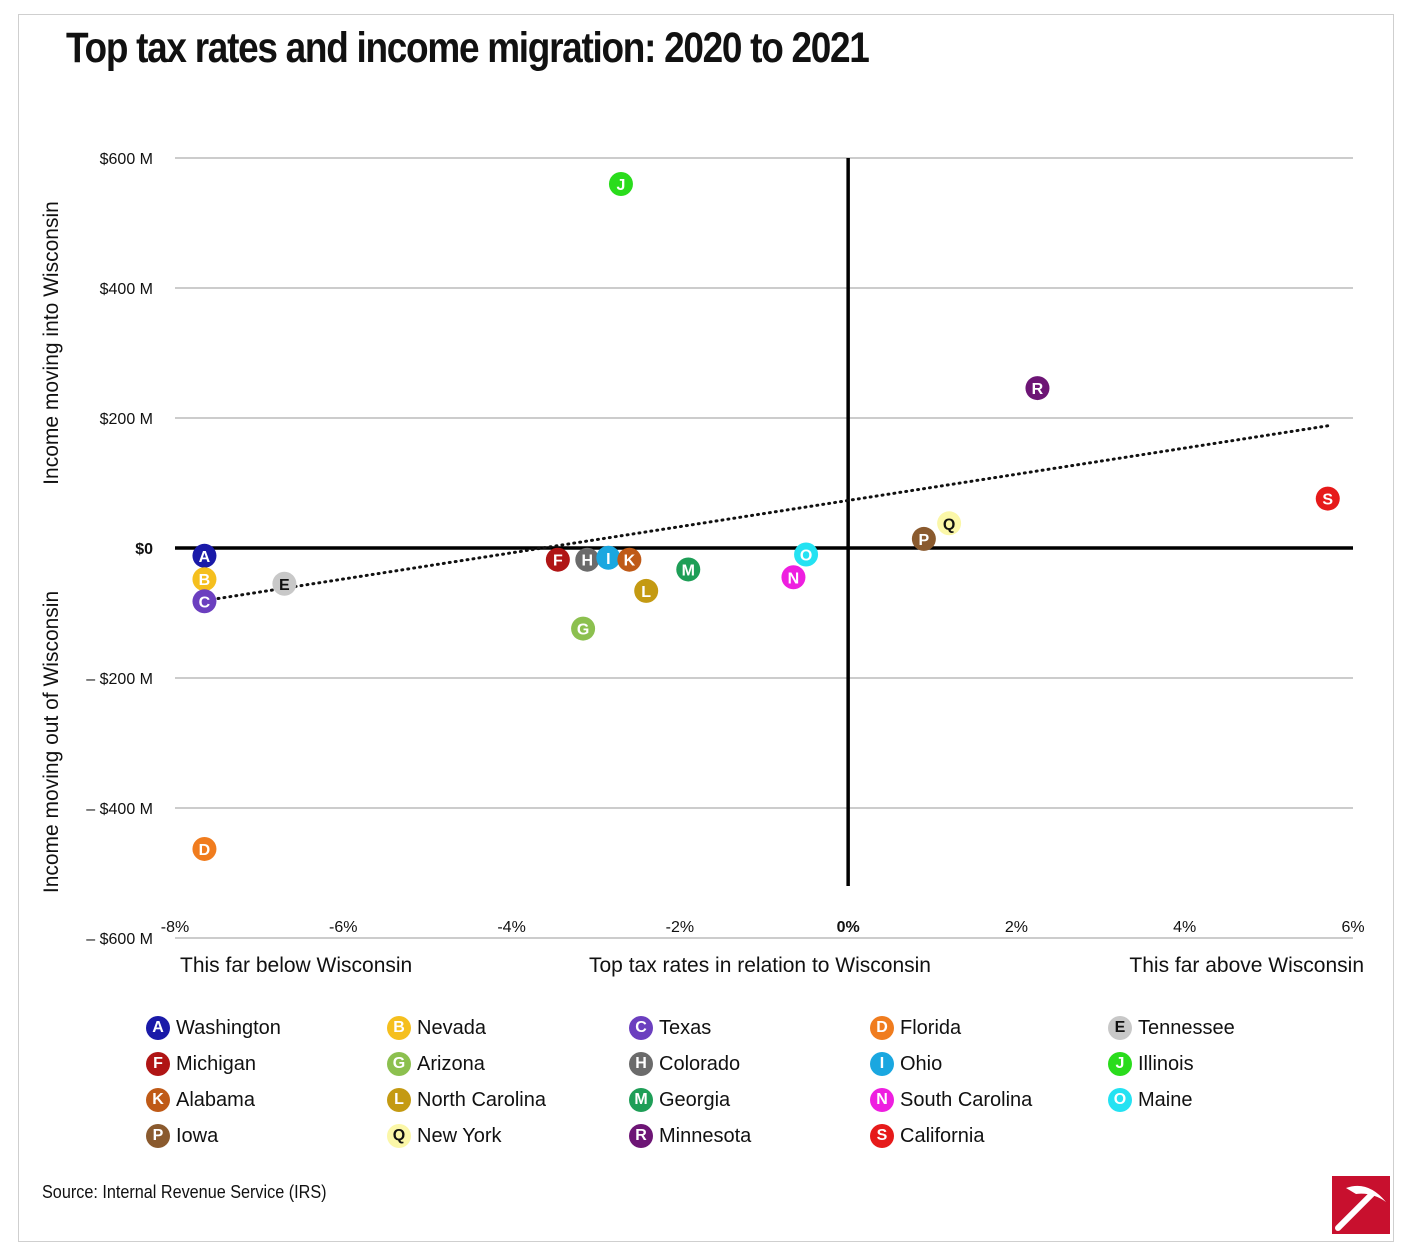 The width and height of the screenshot is (1412, 1258). I want to click on y-tick-label: $600 M, so click(126, 159).